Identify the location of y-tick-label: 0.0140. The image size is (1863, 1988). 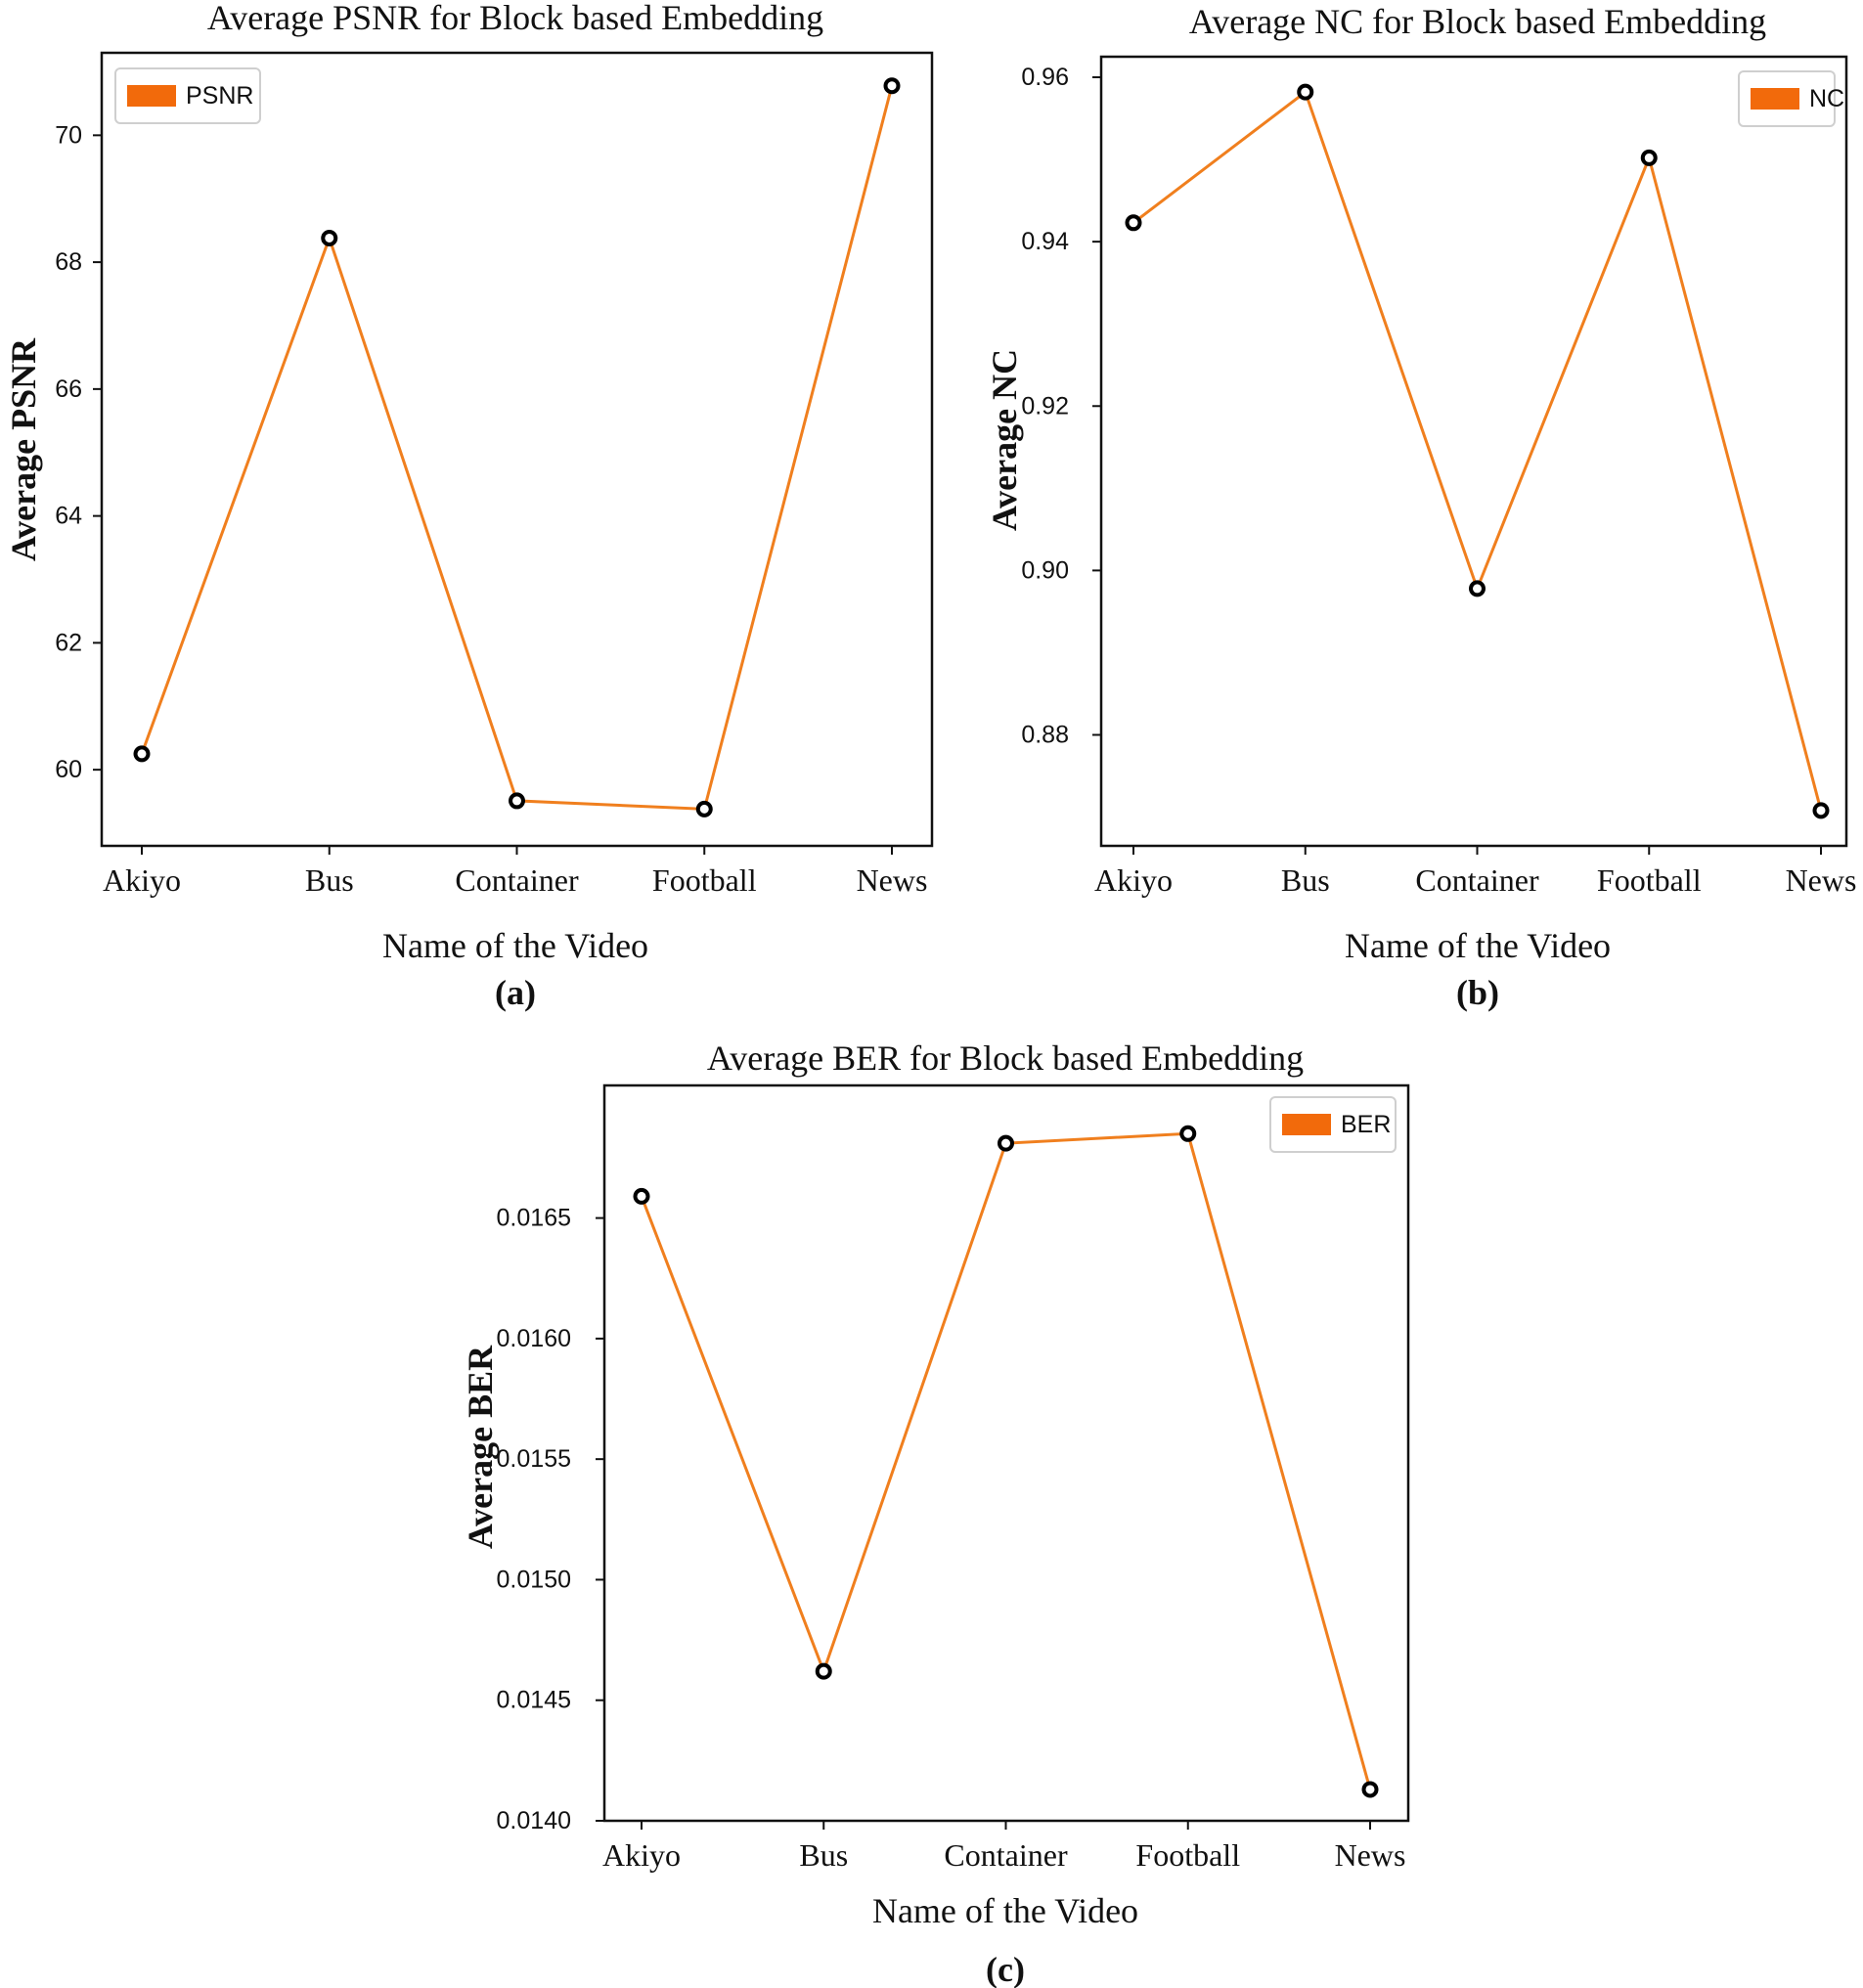
(534, 1820).